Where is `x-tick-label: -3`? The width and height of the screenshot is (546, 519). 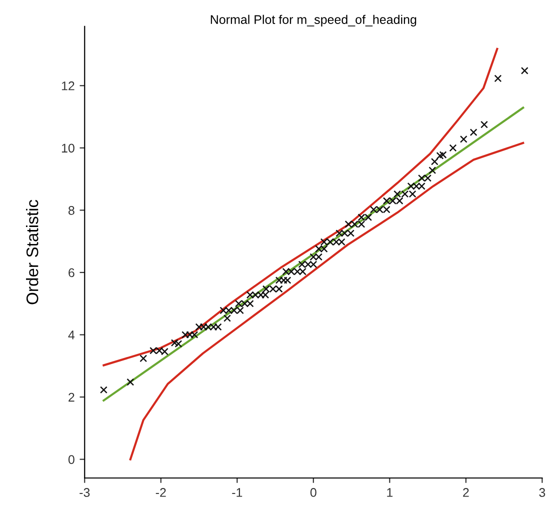 x-tick-label: -3 is located at coordinates (85, 492).